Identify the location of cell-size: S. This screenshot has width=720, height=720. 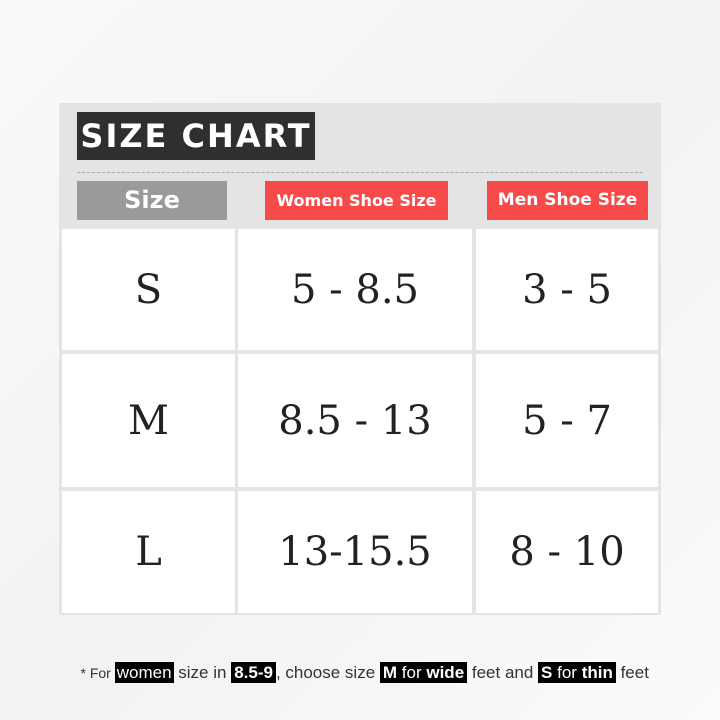
(148, 289).